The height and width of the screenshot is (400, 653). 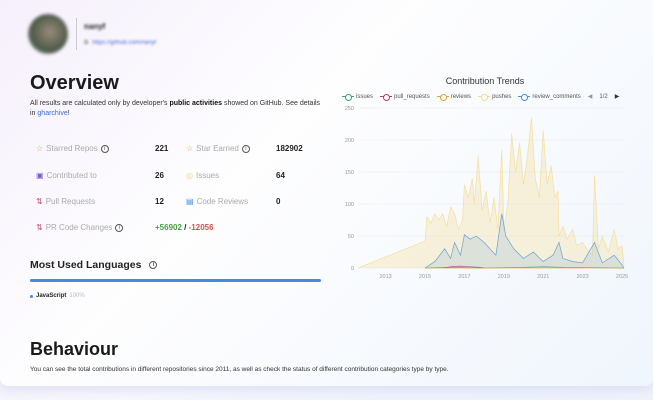 I want to click on profile-name: nanyf, so click(x=95, y=26).